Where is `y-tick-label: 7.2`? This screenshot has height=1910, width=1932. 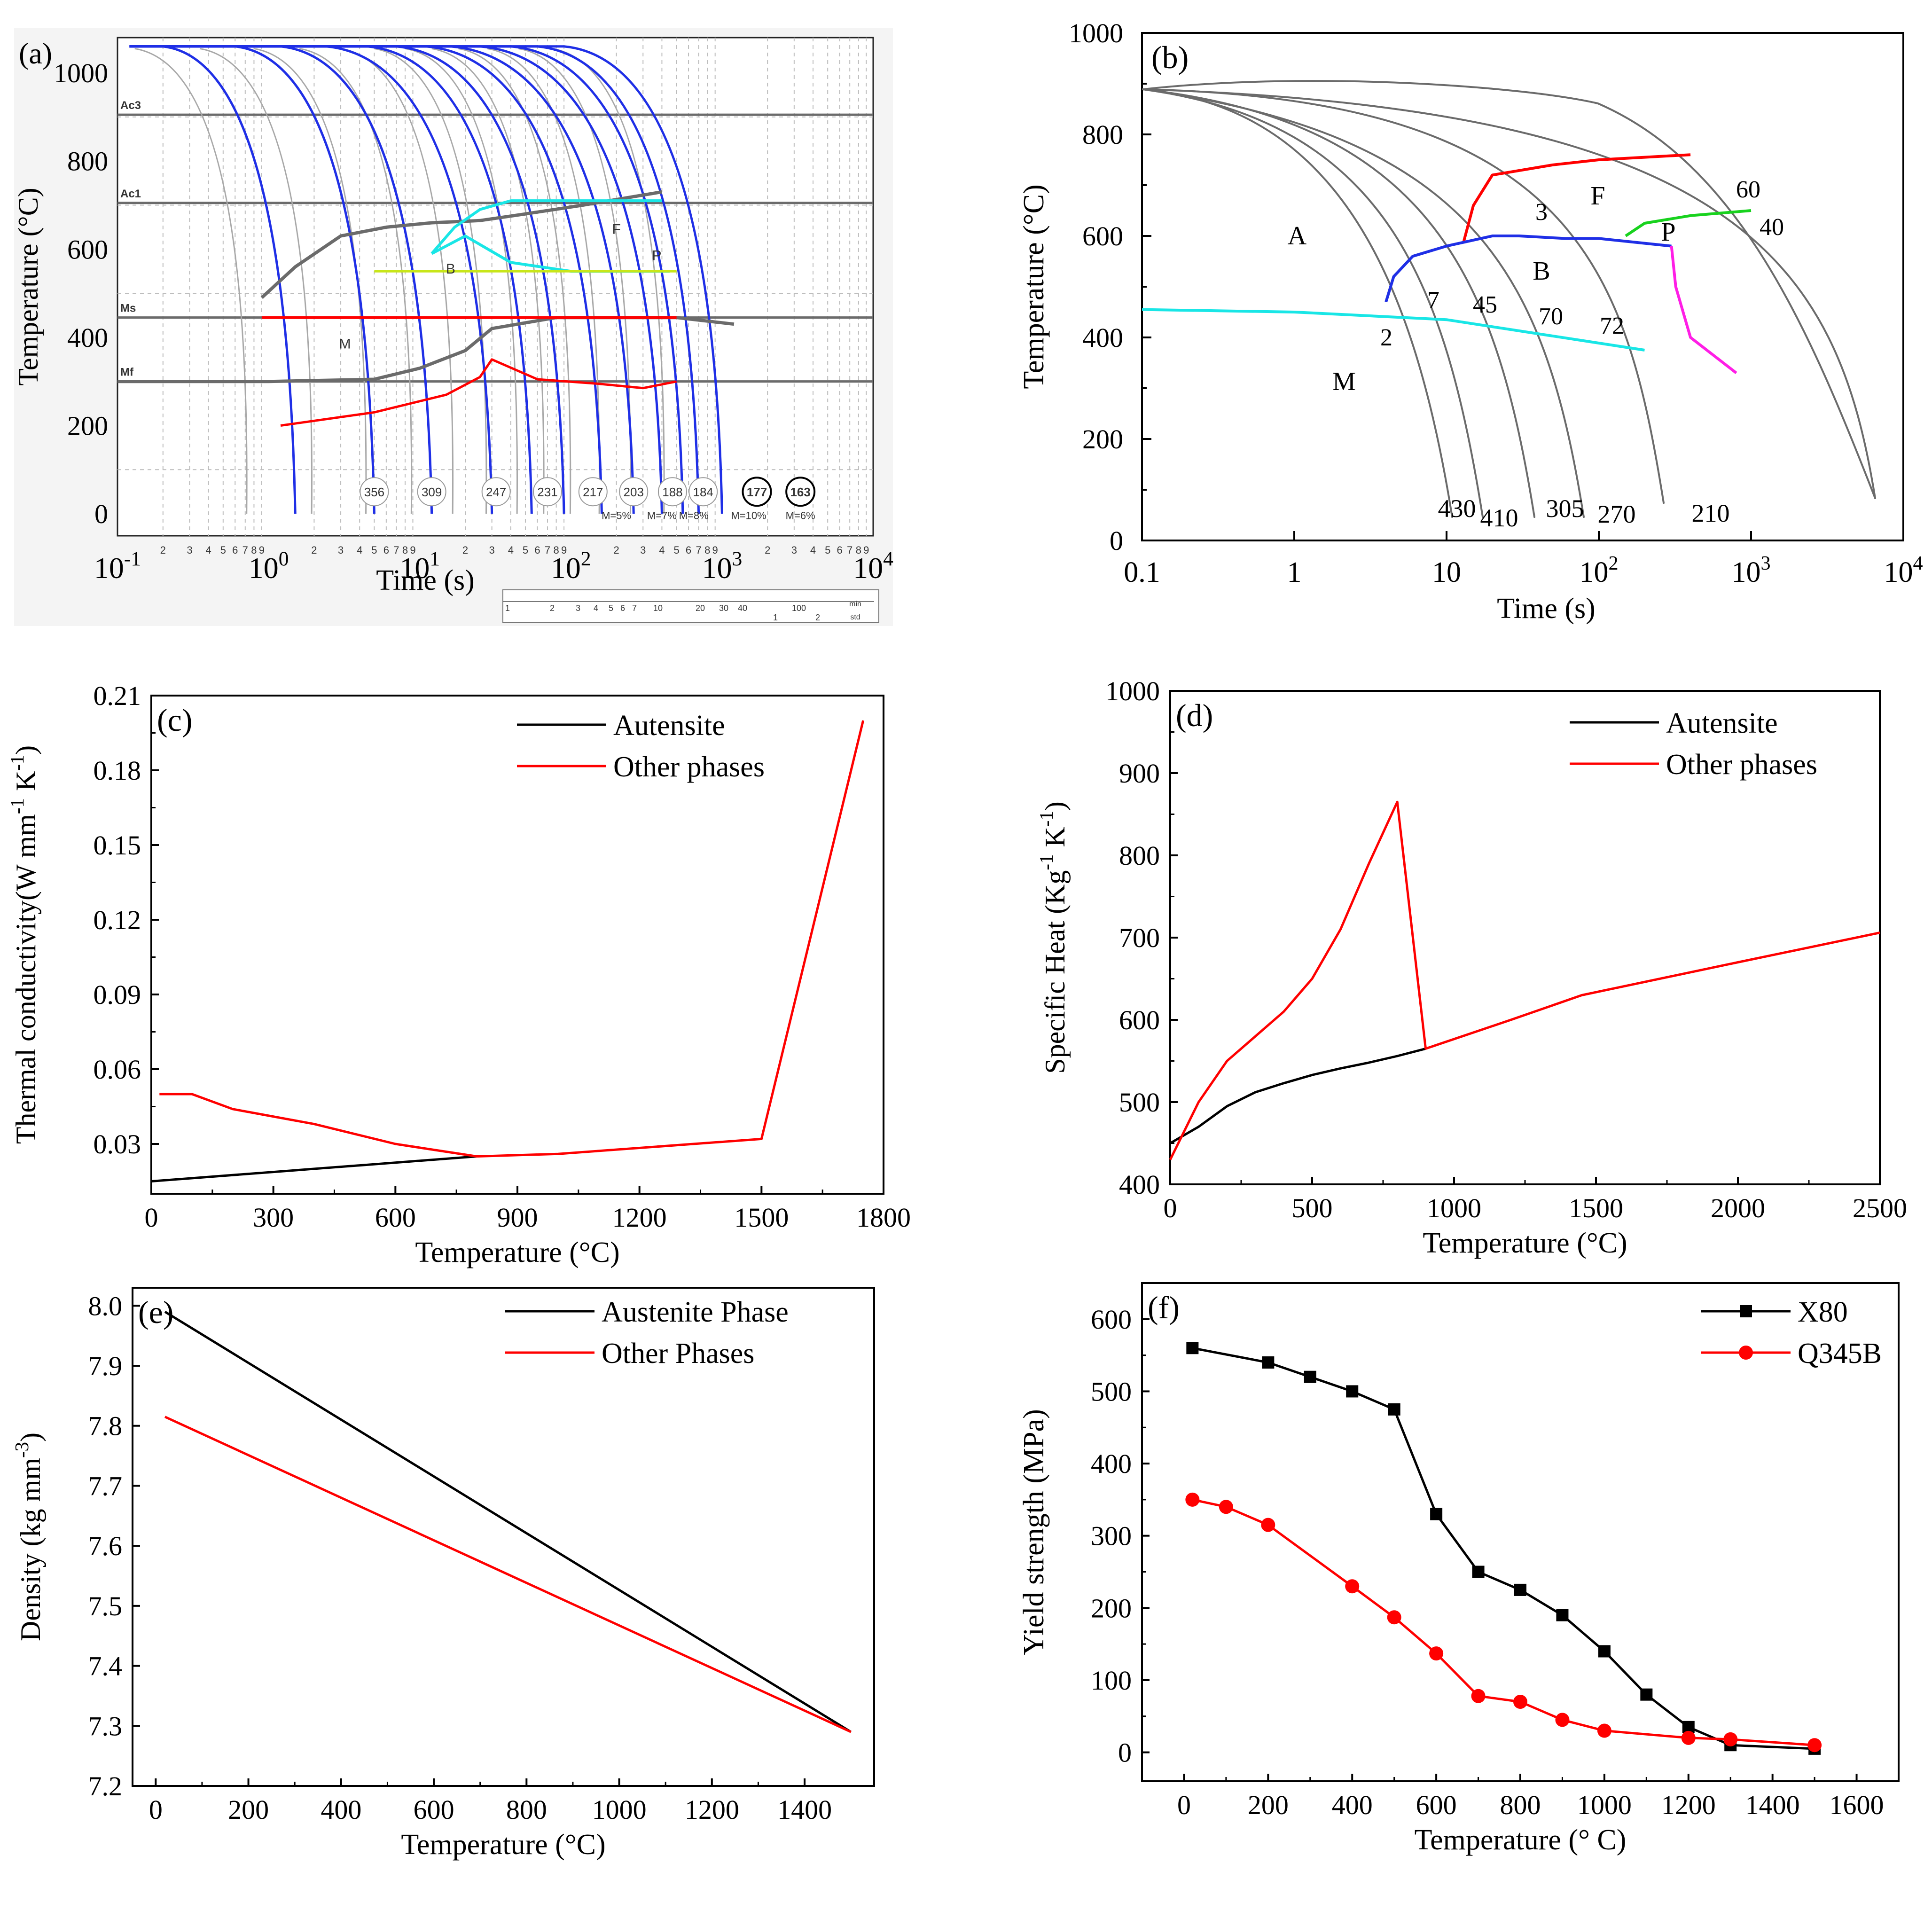
y-tick-label: 7.2 is located at coordinates (105, 1786).